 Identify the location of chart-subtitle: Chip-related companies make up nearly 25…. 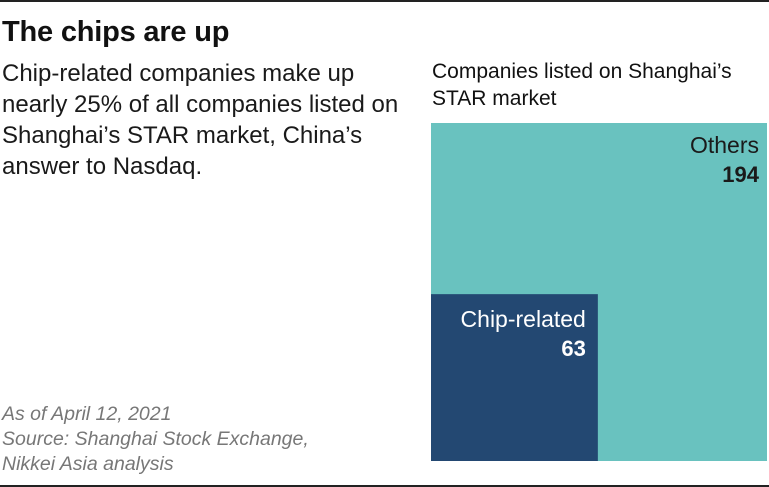
(200, 120).